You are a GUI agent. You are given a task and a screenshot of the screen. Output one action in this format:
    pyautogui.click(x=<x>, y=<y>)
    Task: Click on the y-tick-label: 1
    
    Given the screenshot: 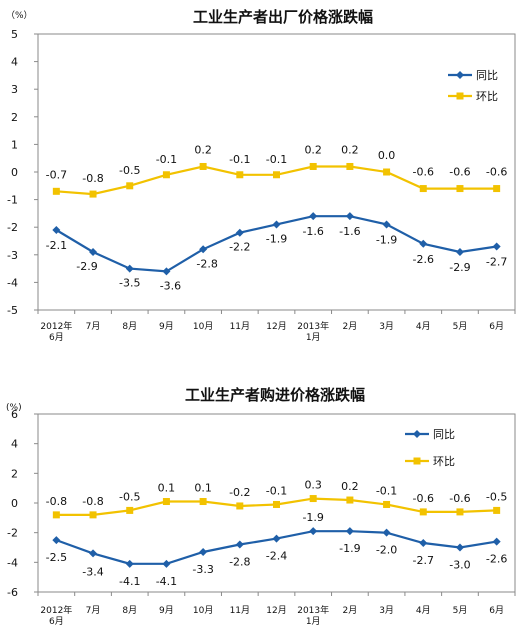 What is the action you would take?
    pyautogui.click(x=14, y=144)
    